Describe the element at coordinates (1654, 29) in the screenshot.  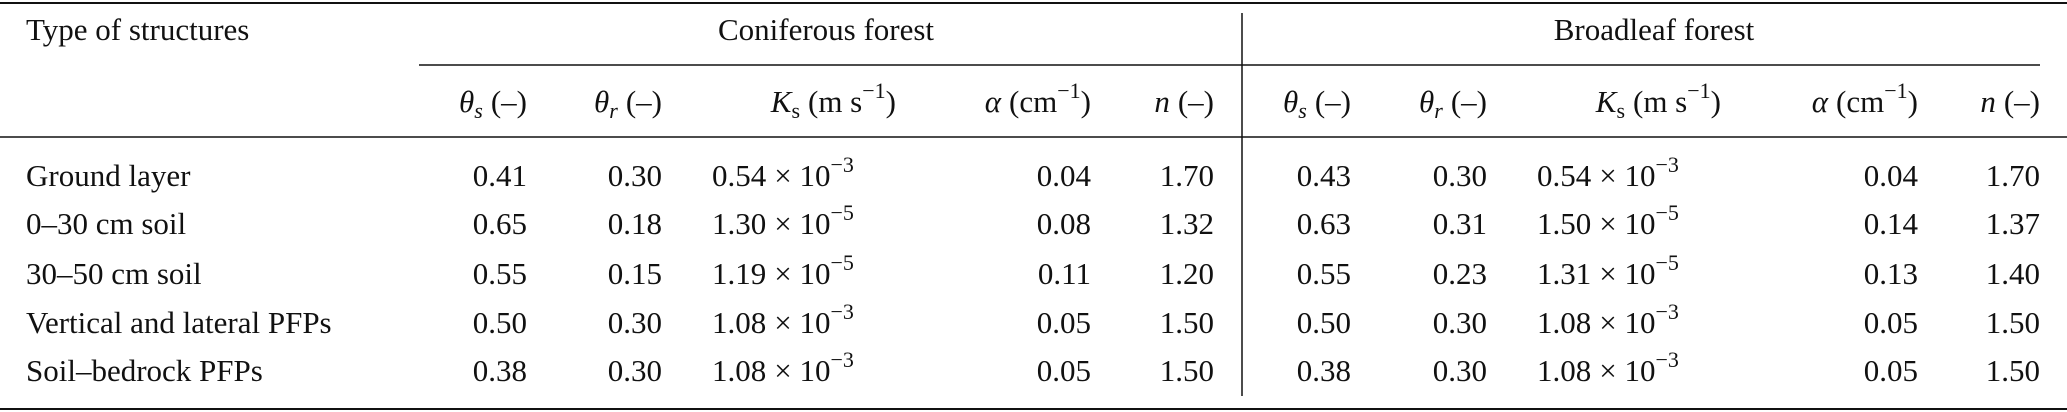
I see `group-header: Broadleaf forest` at that location.